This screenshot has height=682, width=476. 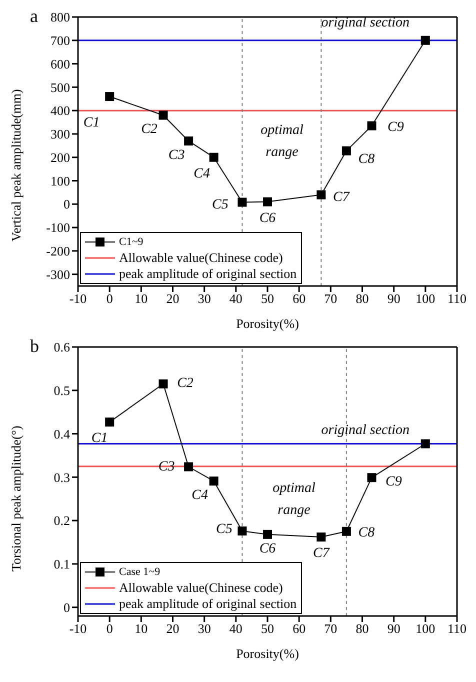 I want to click on y-tick-label: -200, so click(x=58, y=251).